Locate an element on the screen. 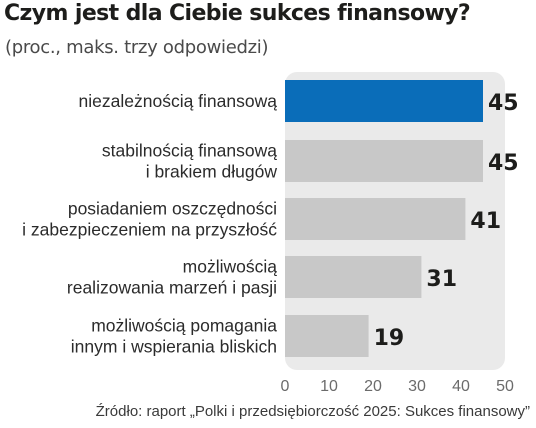  x-tick-label-3: 20 is located at coordinates (373, 386).